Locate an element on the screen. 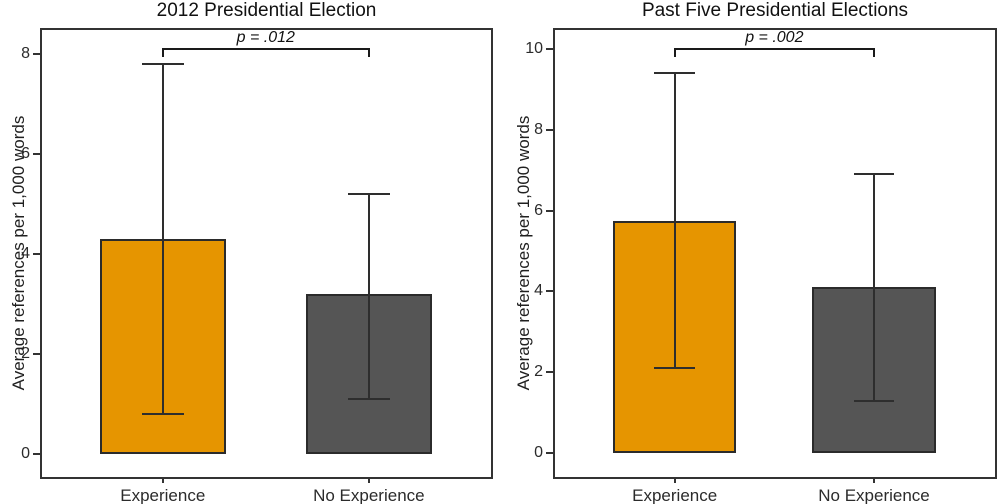 The height and width of the screenshot is (504, 1001). p-value-label: p = .012 is located at coordinates (265, 37).